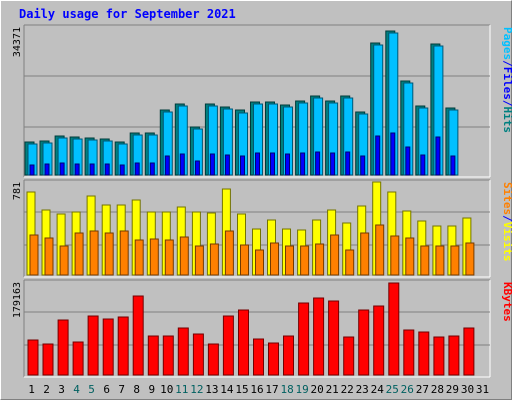 The width and height of the screenshot is (512, 400). I want to click on chart-title: Daily usage for September 2021, so click(127, 14).